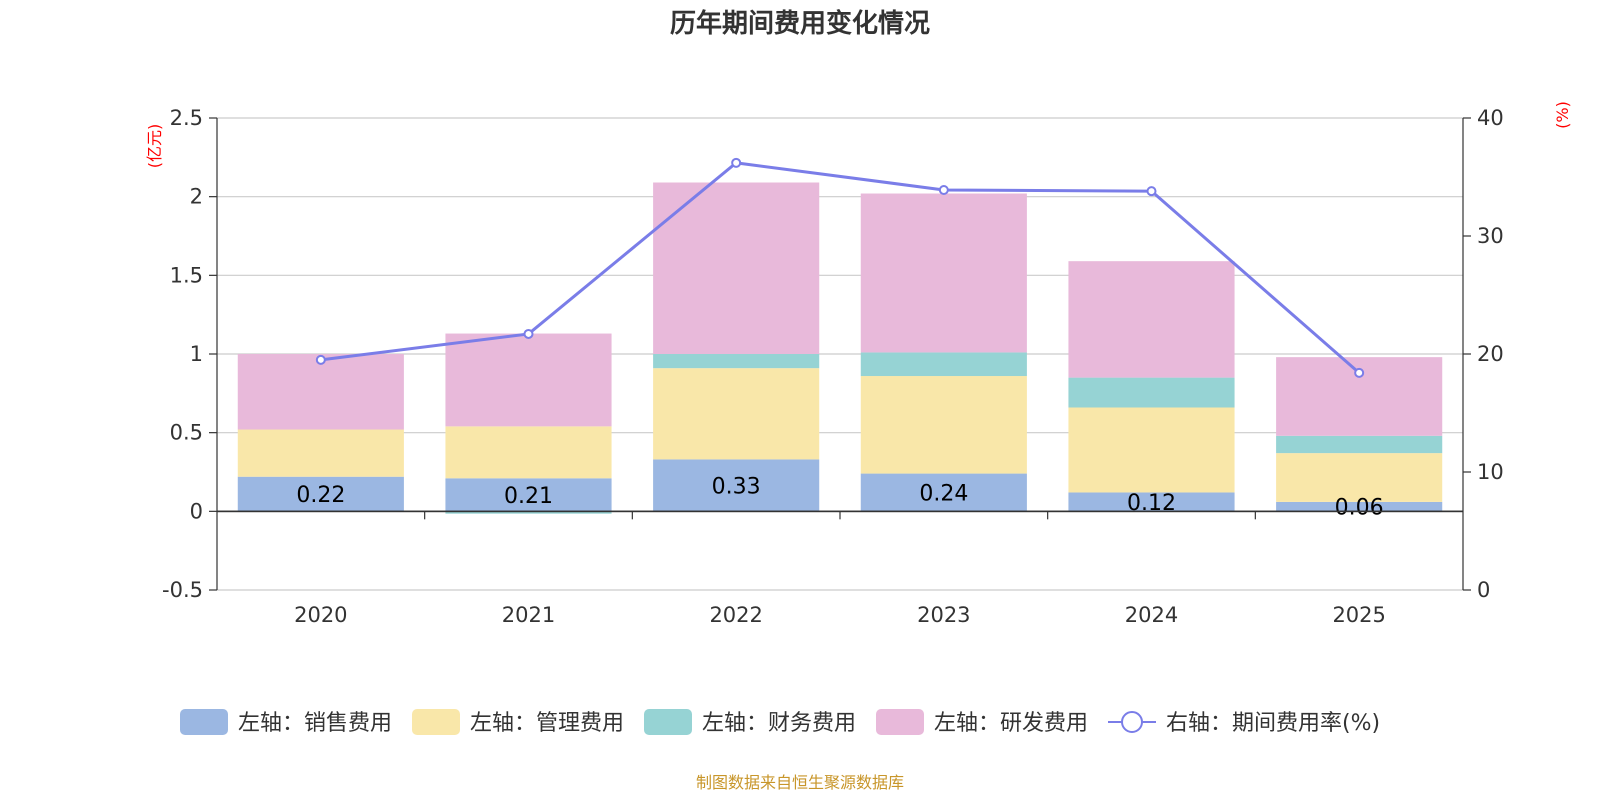 The height and width of the screenshot is (800, 1600). What do you see at coordinates (1011, 723) in the screenshot?
I see `legend-label-3: 左轴：研发费用` at bounding box center [1011, 723].